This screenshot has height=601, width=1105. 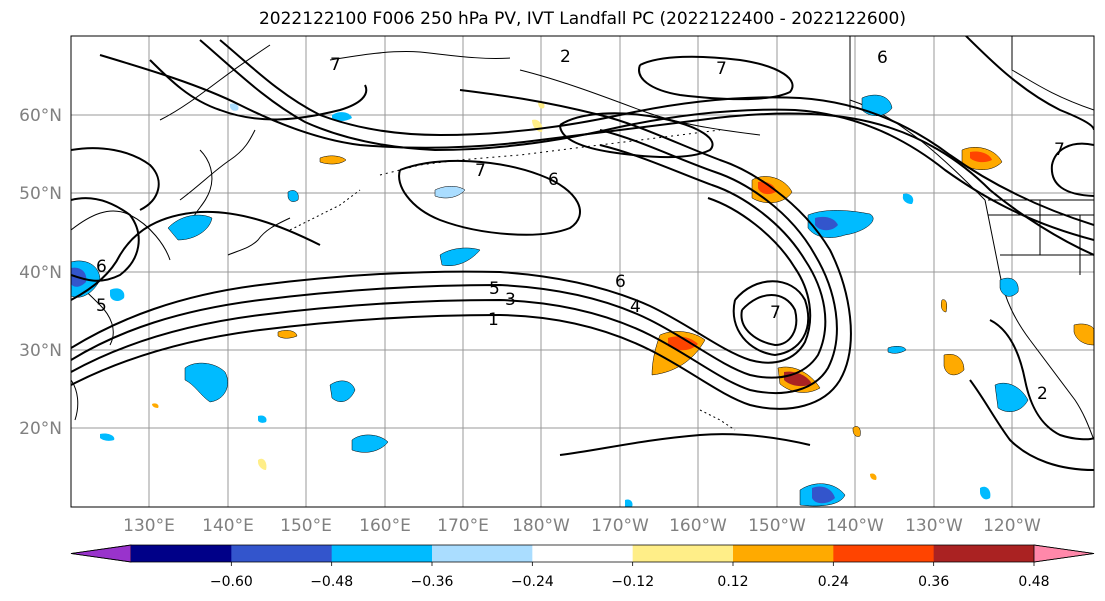 I want to click on lat-label: 50°N, so click(x=40, y=194).